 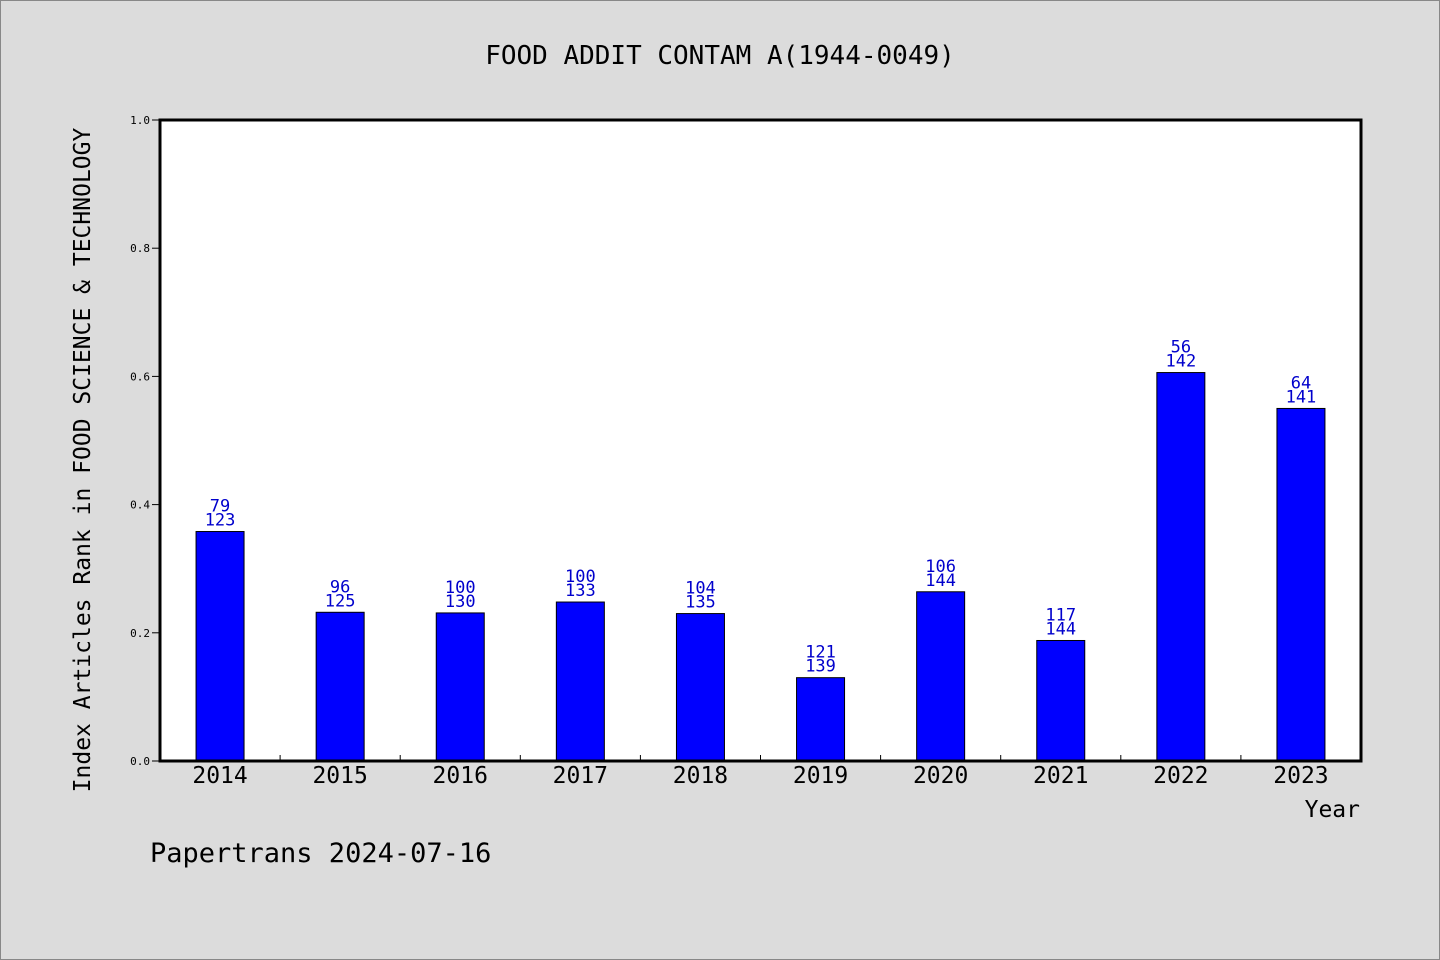 What do you see at coordinates (820, 667) in the screenshot?
I see `data-label-total-2019: 139` at bounding box center [820, 667].